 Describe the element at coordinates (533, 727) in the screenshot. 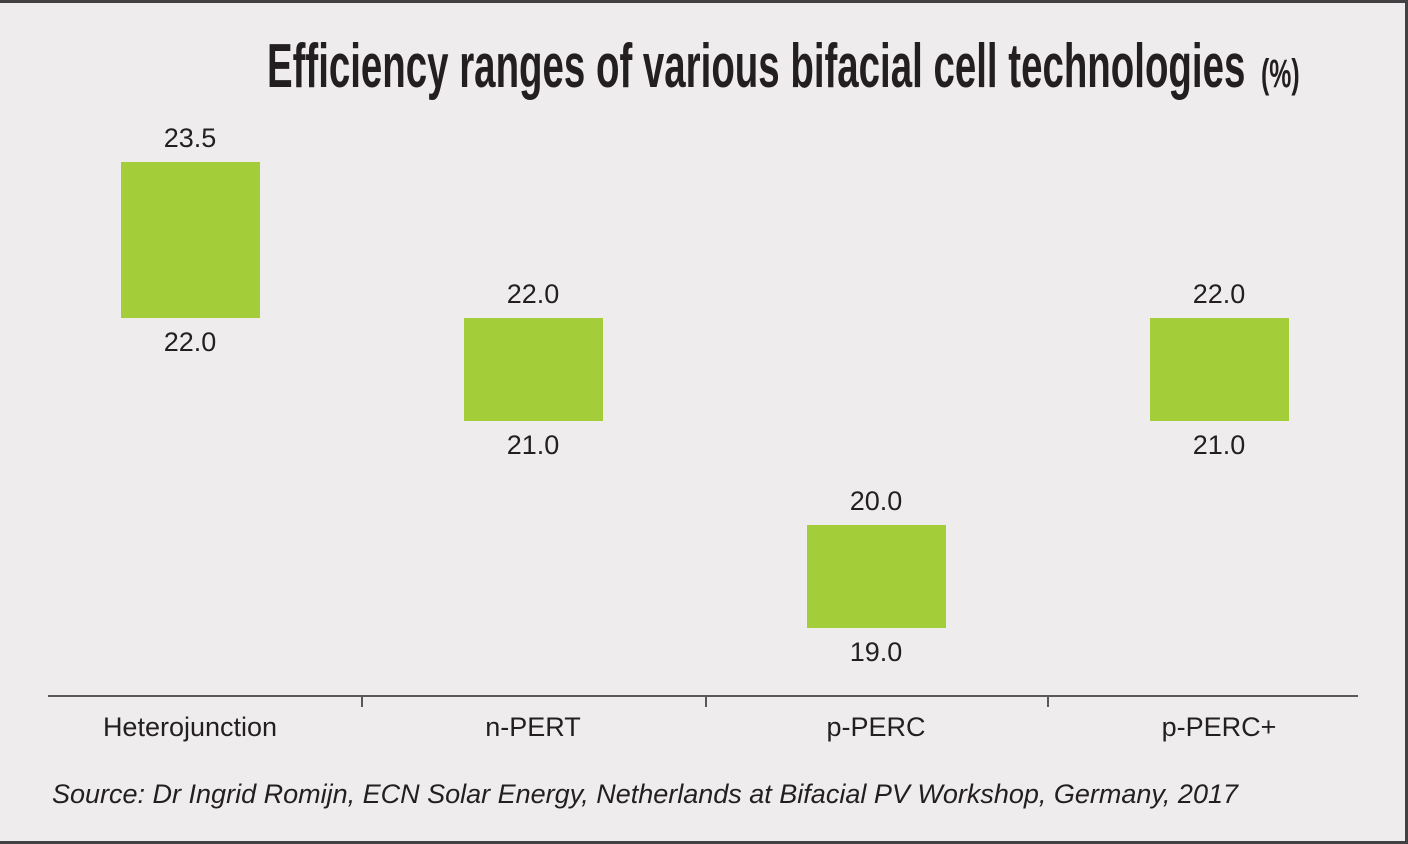

I see `category-label-n-pert: n-PERT` at that location.